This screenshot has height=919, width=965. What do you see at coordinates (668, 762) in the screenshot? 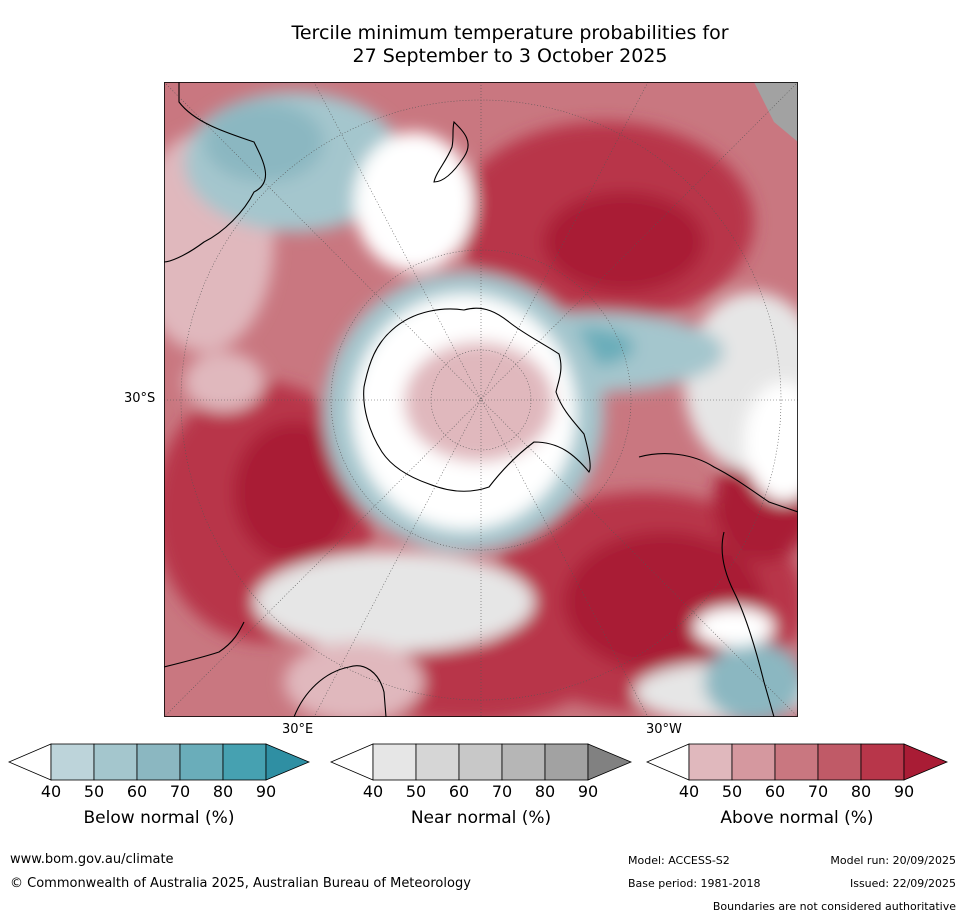
I see `above-swatch-low` at bounding box center [668, 762].